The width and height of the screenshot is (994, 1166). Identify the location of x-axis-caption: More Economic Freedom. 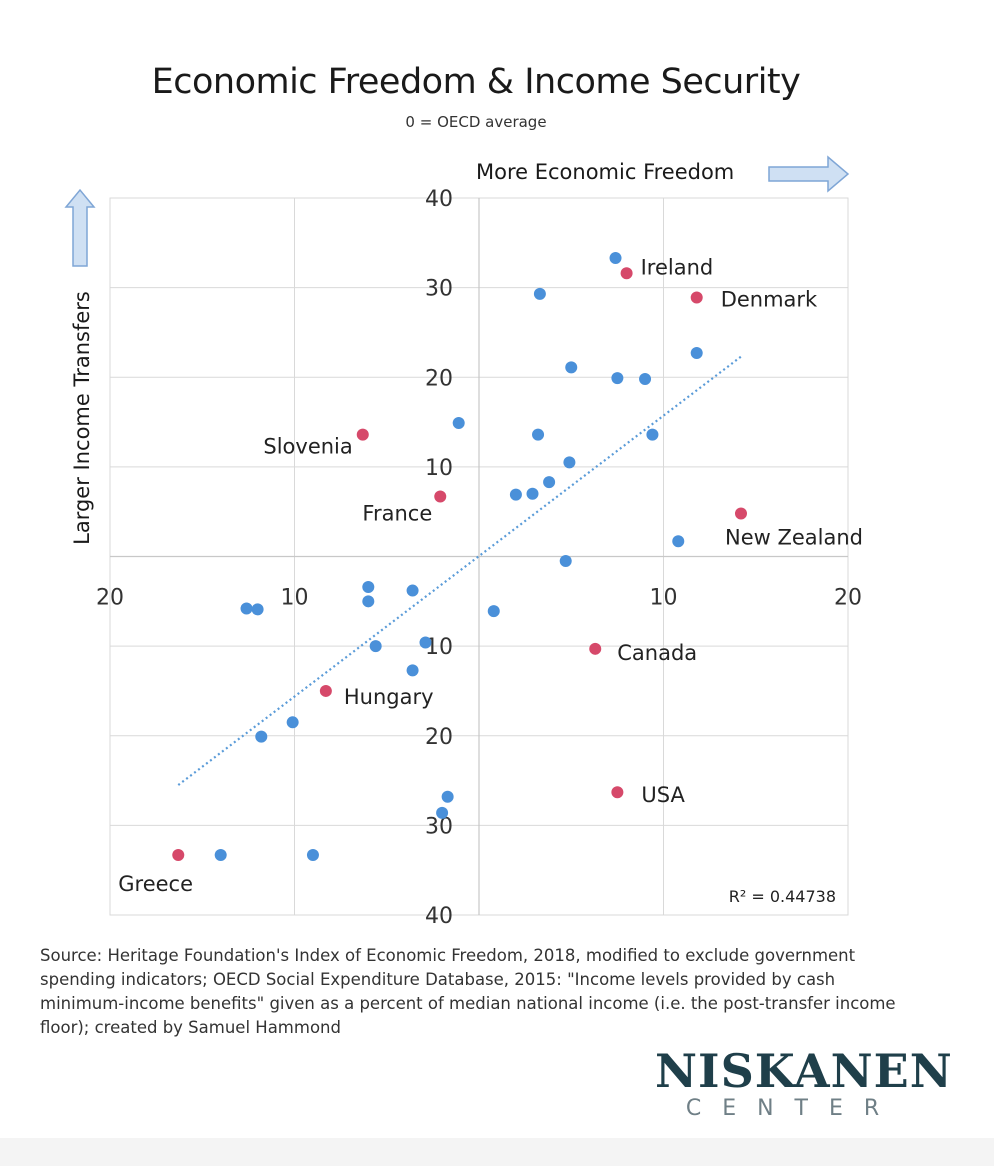
(605, 172).